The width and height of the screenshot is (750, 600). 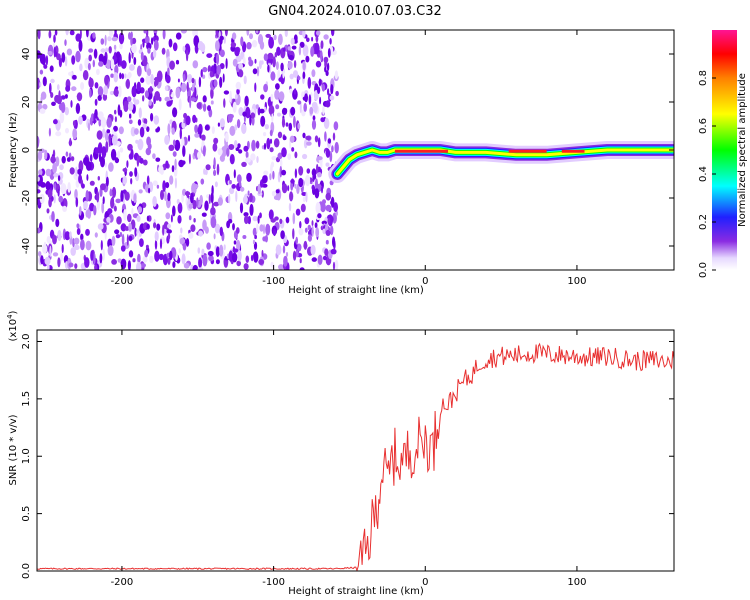 I want to click on figure-title: GN04.2024.010.07.03.C32, so click(x=355, y=11).